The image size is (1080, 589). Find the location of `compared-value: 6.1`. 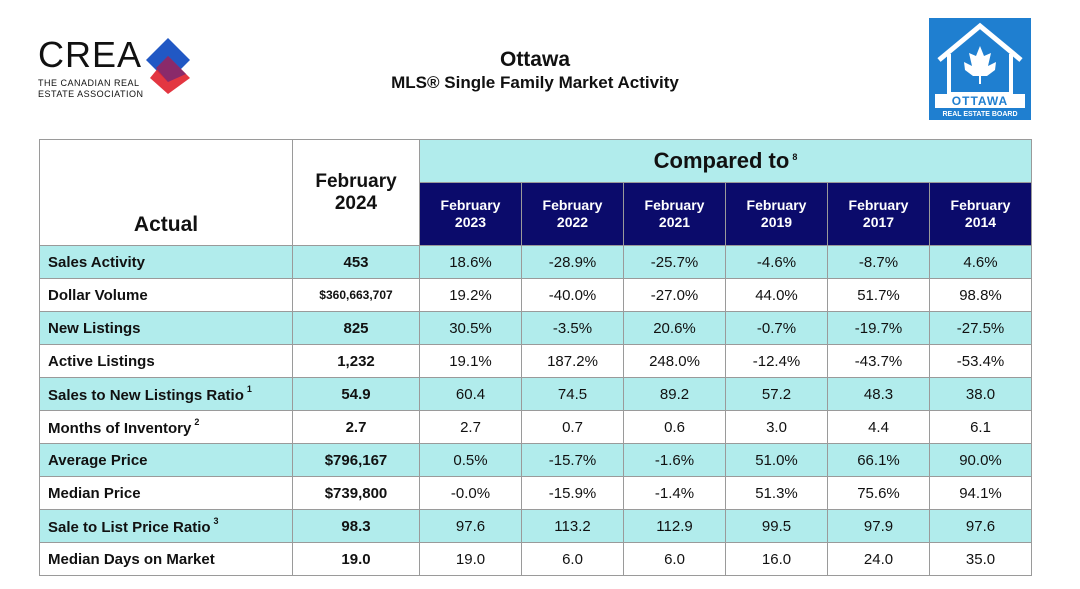

compared-value: 6.1 is located at coordinates (980, 427).